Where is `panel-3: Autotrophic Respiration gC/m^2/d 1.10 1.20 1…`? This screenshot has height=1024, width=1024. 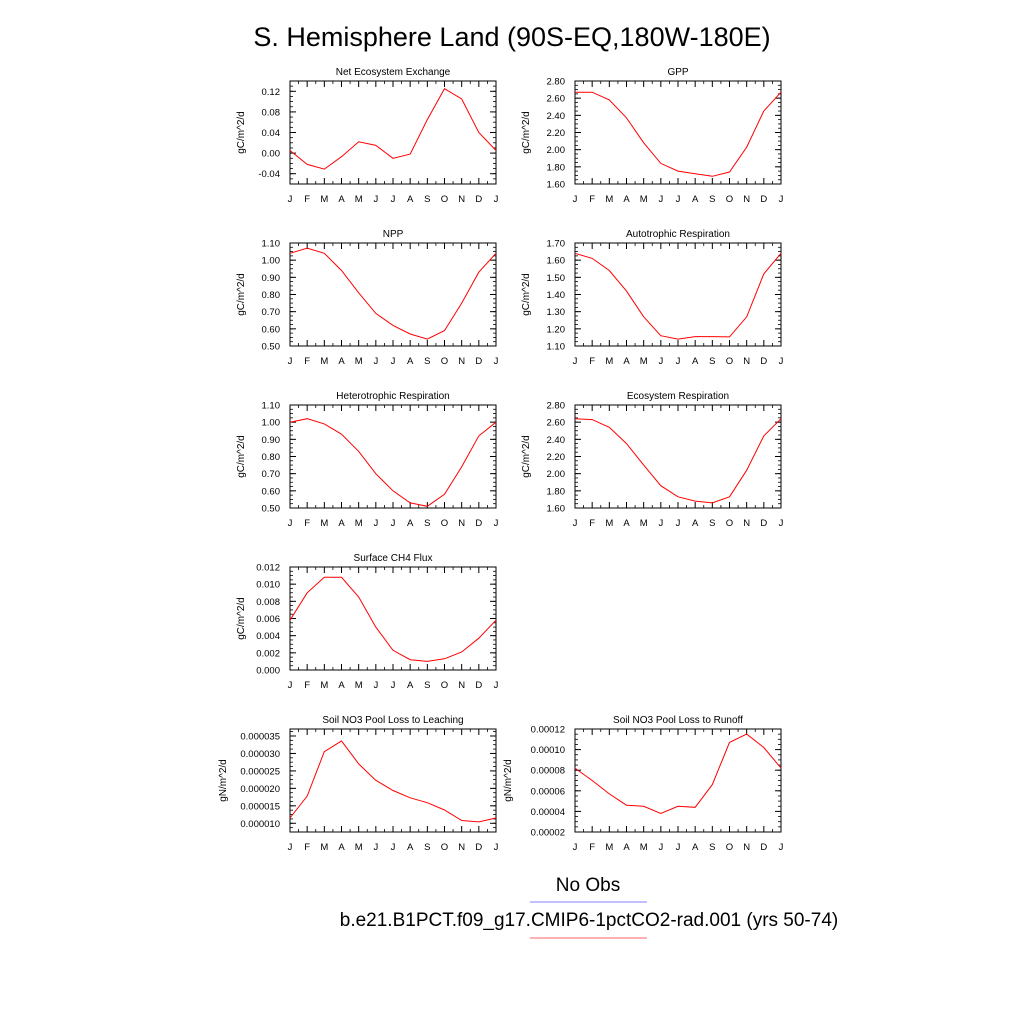
panel-3: Autotrophic Respiration gC/m^2/d 1.10 1.20 1… is located at coordinates (652, 298).